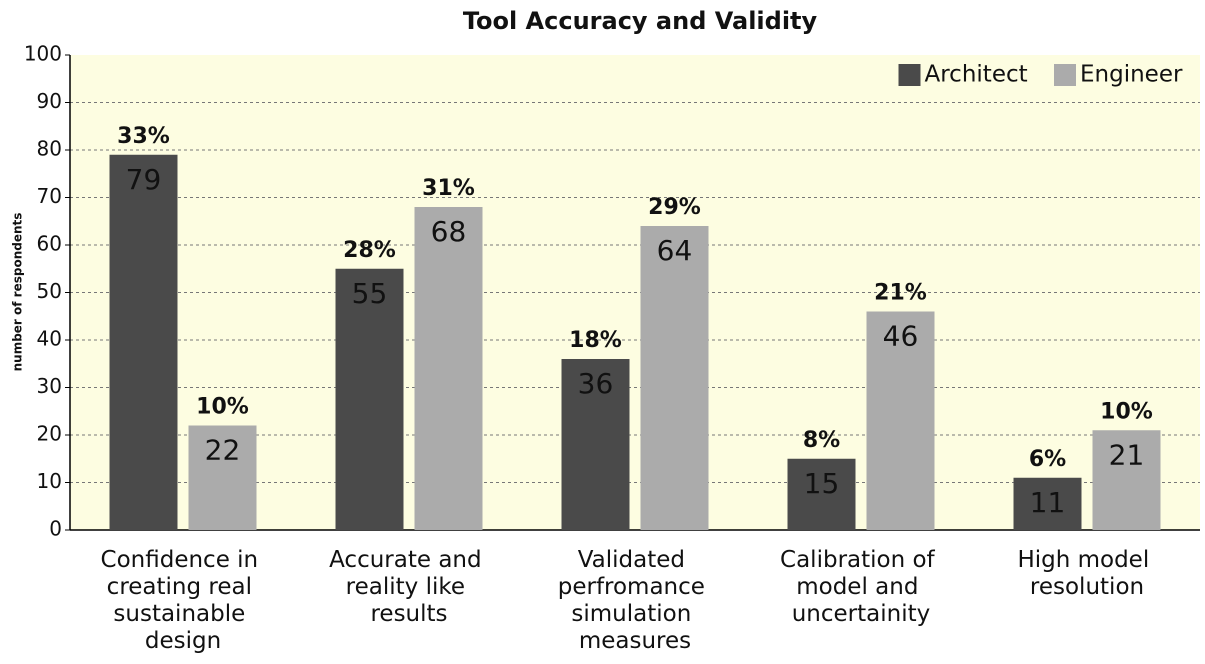 This screenshot has height=664, width=1205. What do you see at coordinates (901, 336) in the screenshot?
I see `value-label: 46` at bounding box center [901, 336].